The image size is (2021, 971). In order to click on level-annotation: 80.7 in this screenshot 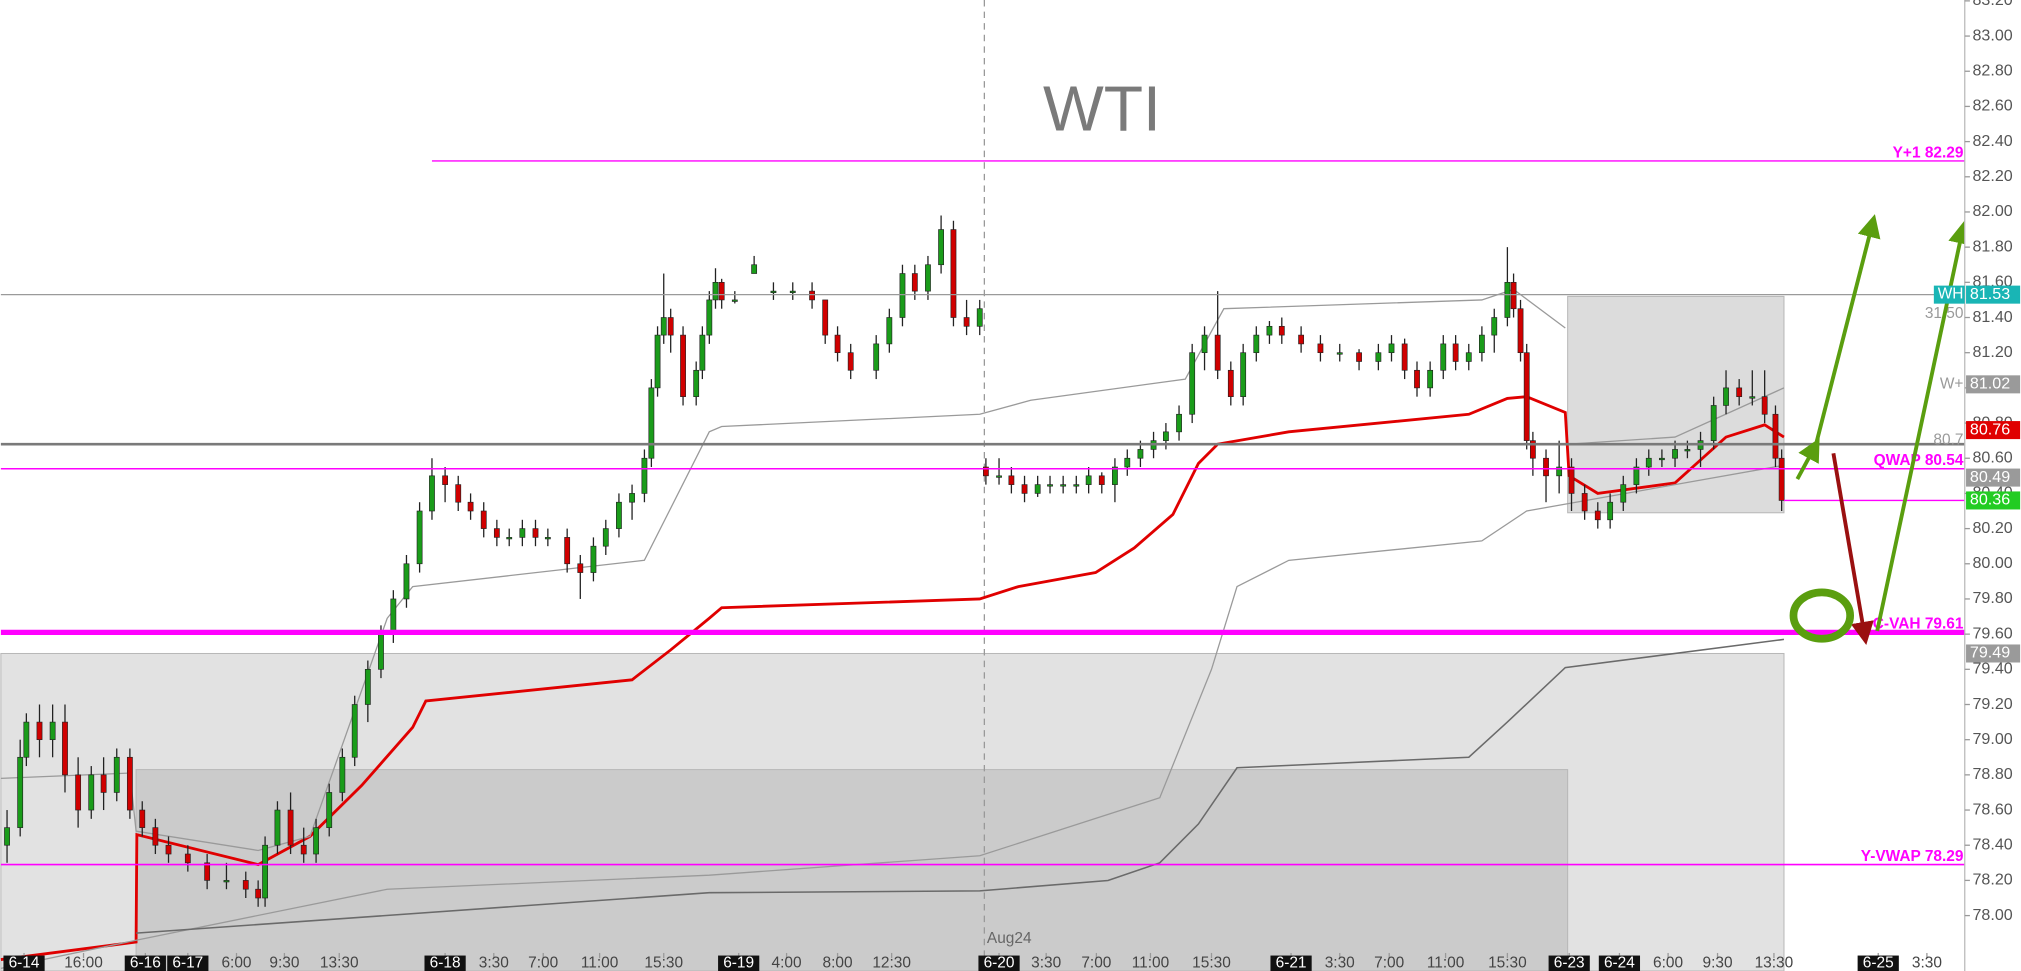, I will do `click(1948, 440)`.